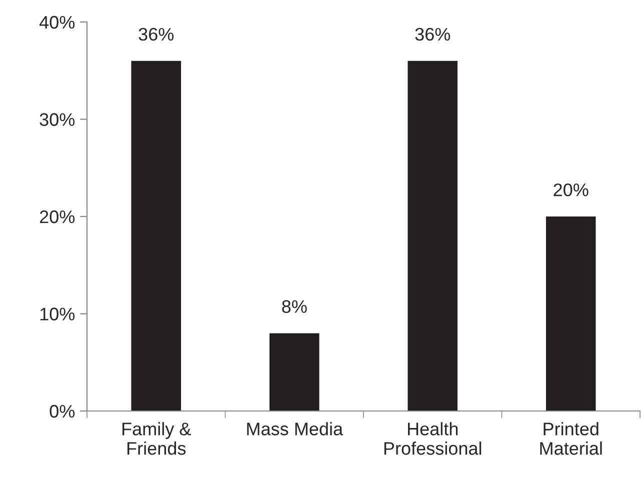 Image resolution: width=641 pixels, height=484 pixels. I want to click on x-tick-label: Health Professional, so click(433, 438).